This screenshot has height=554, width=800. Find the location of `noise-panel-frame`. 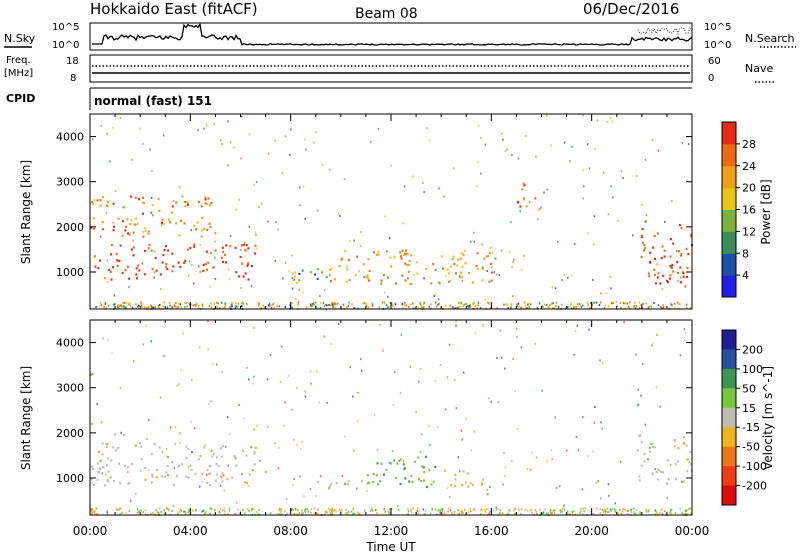

noise-panel-frame is located at coordinates (391, 36).